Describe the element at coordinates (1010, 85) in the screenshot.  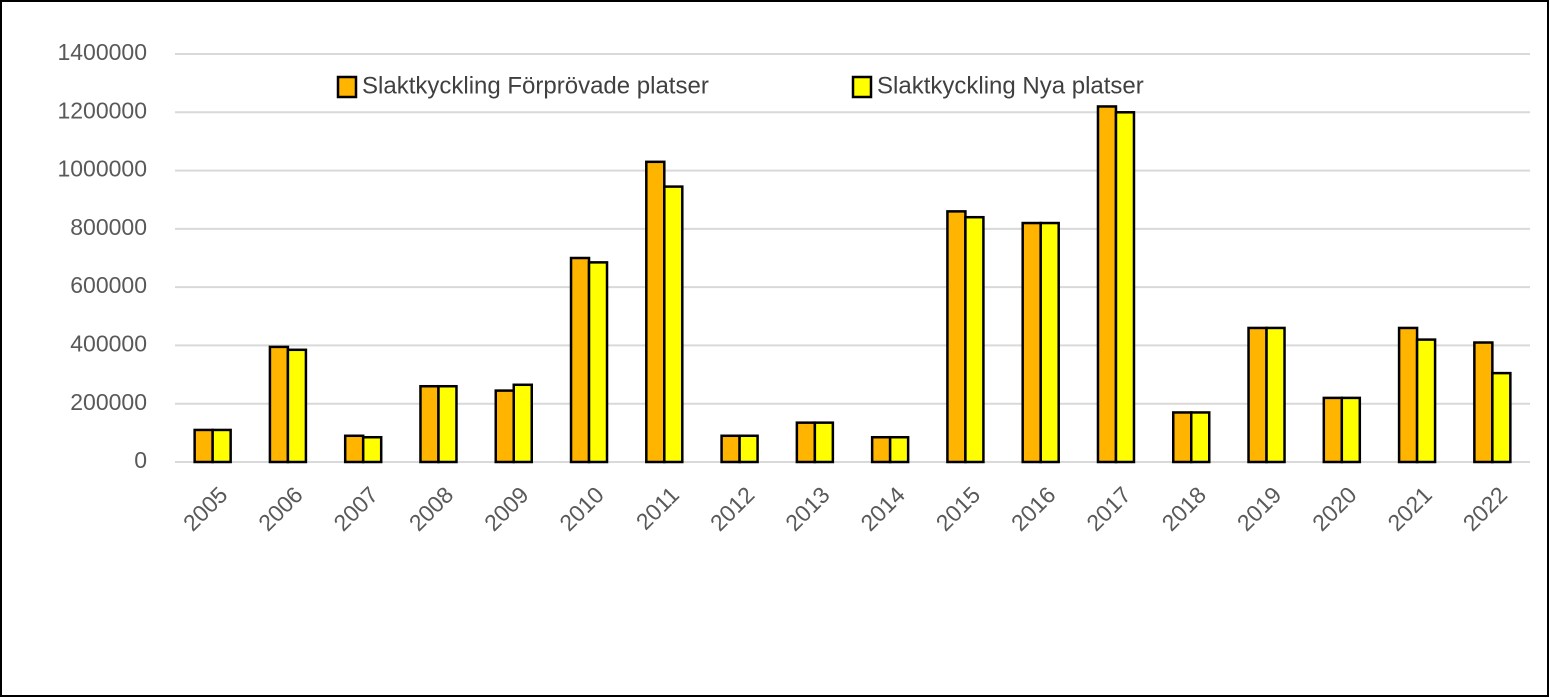
I see `legend-label: Slaktkyckling Nya platser` at that location.